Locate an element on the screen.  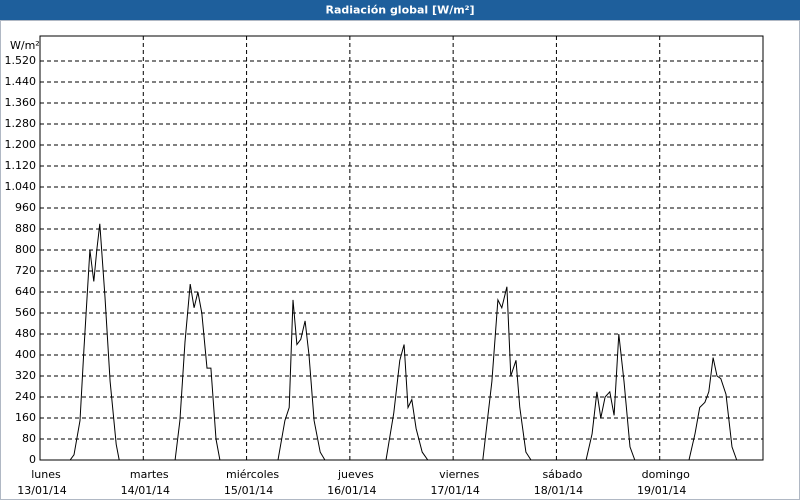
y-tick-label: 400 is located at coordinates (25, 354).